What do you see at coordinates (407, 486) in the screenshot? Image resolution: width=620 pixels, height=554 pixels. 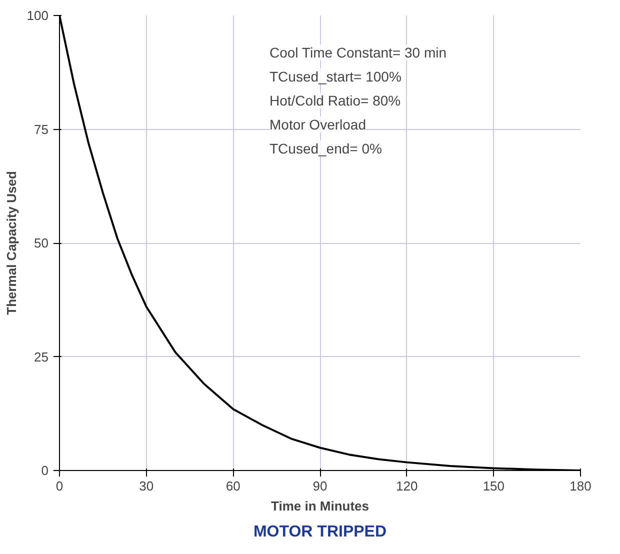 I see `x-tick-label: 120` at bounding box center [407, 486].